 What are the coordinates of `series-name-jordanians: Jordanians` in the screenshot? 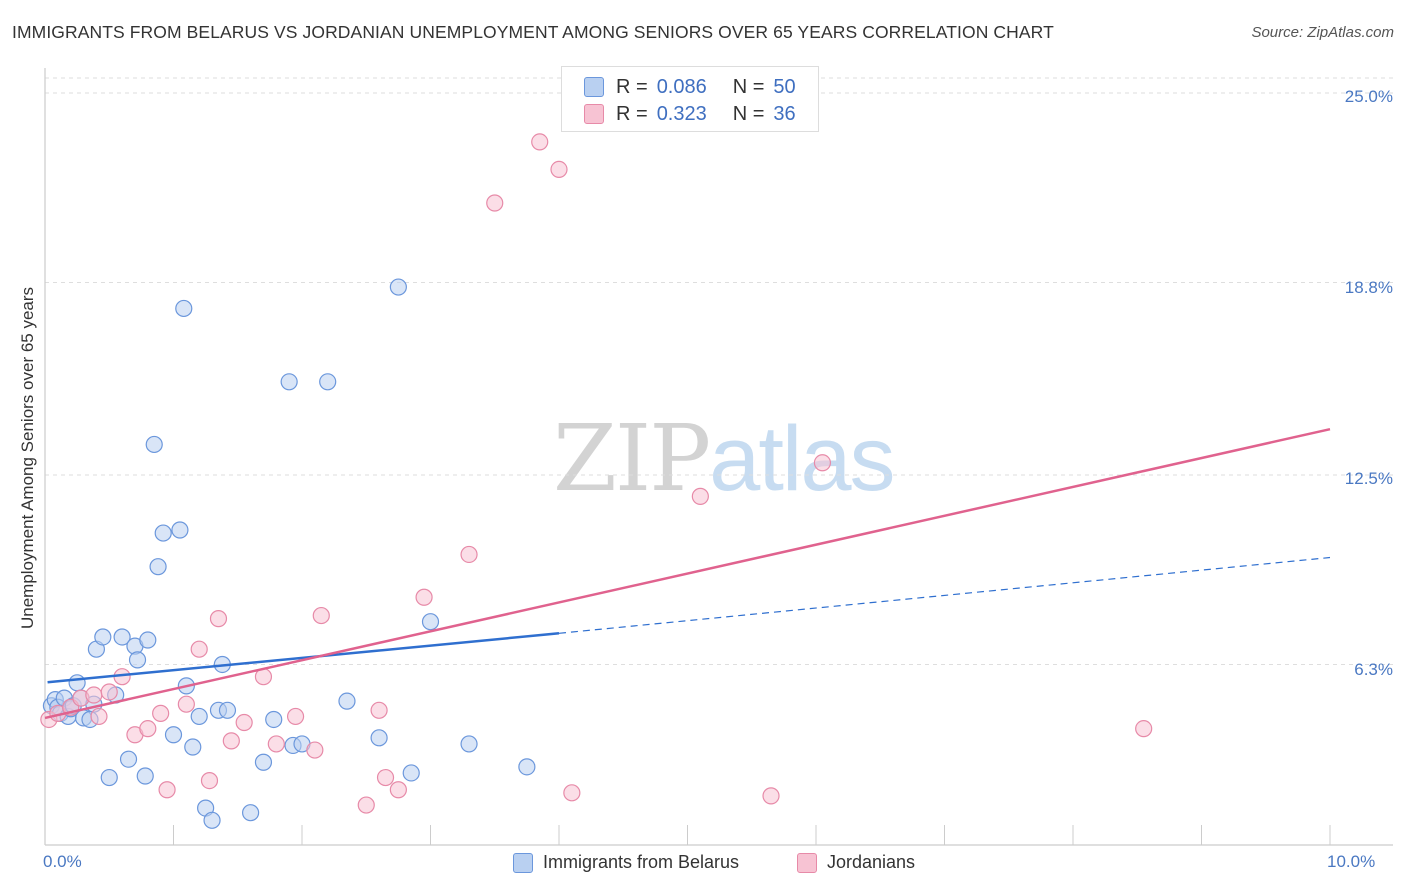 It's located at (871, 862).